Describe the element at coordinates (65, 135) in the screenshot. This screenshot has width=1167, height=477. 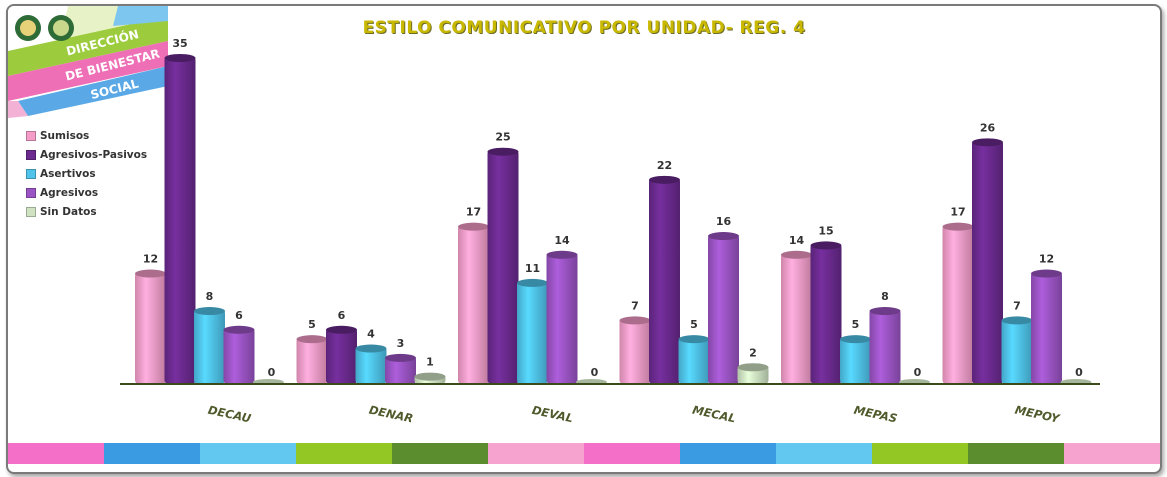
I see `legend-label: Sumisos` at that location.